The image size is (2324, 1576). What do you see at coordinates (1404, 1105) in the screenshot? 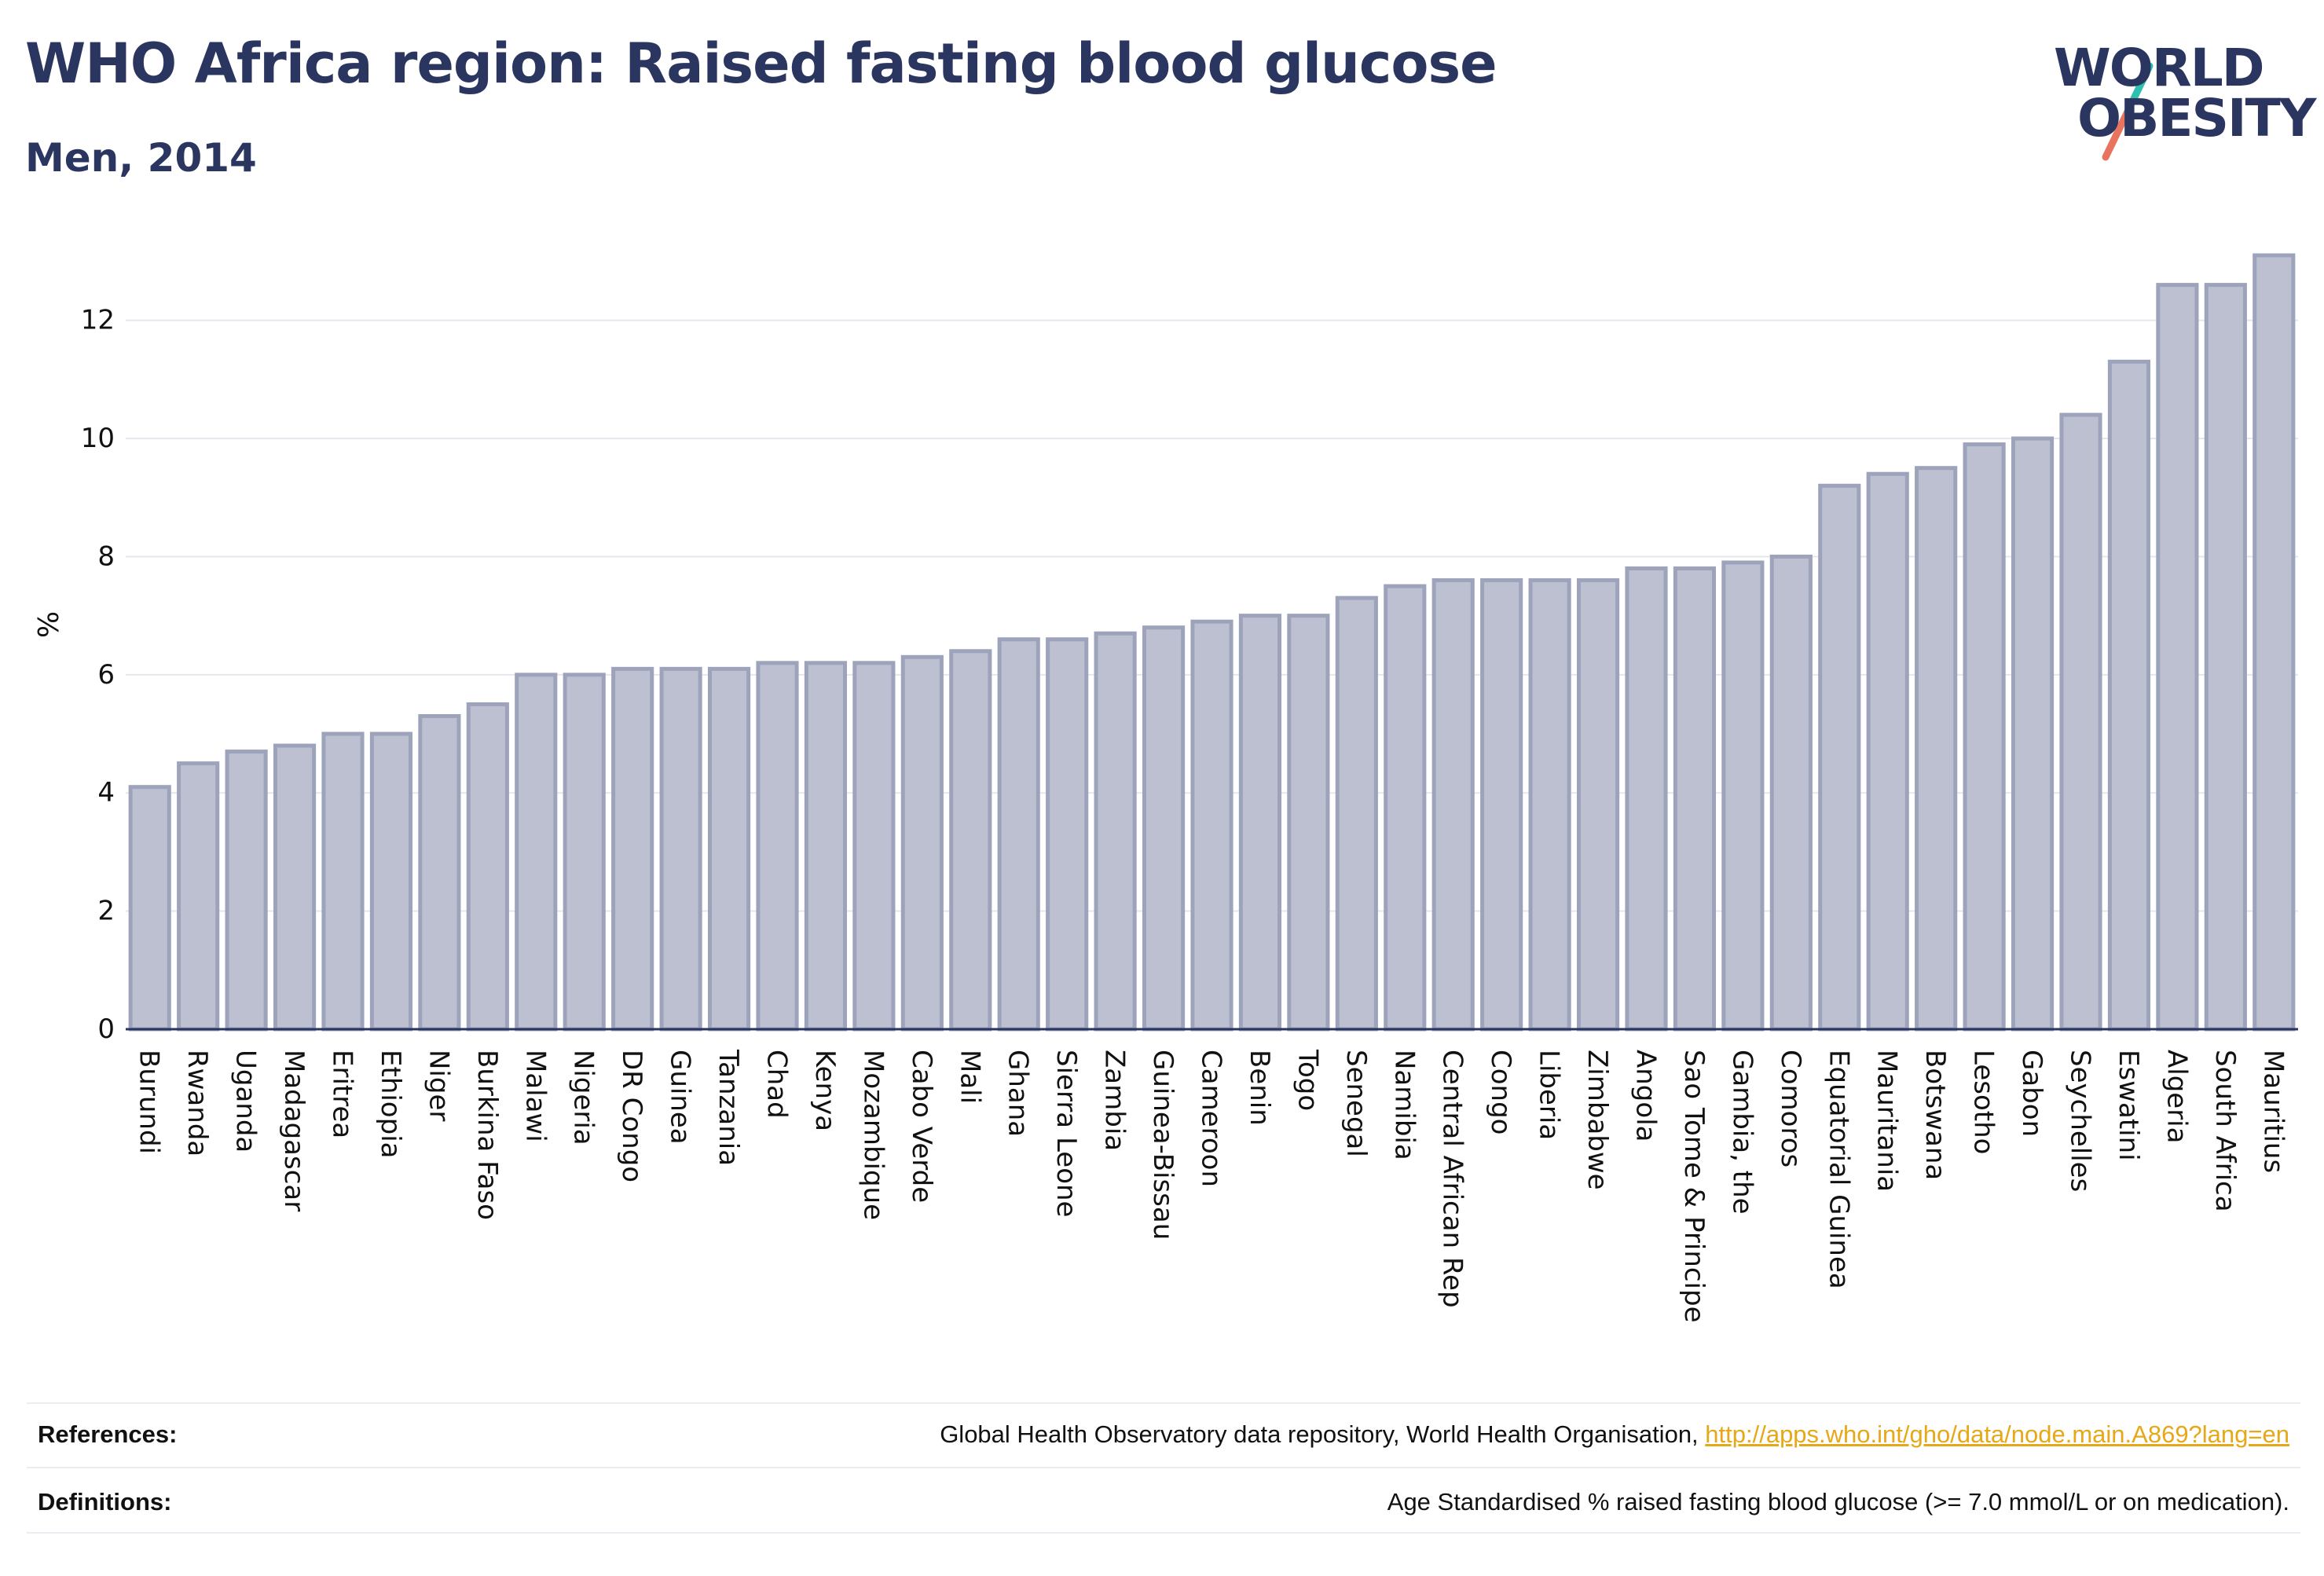
I see `x-tick-label: Namibia` at bounding box center [1404, 1105].